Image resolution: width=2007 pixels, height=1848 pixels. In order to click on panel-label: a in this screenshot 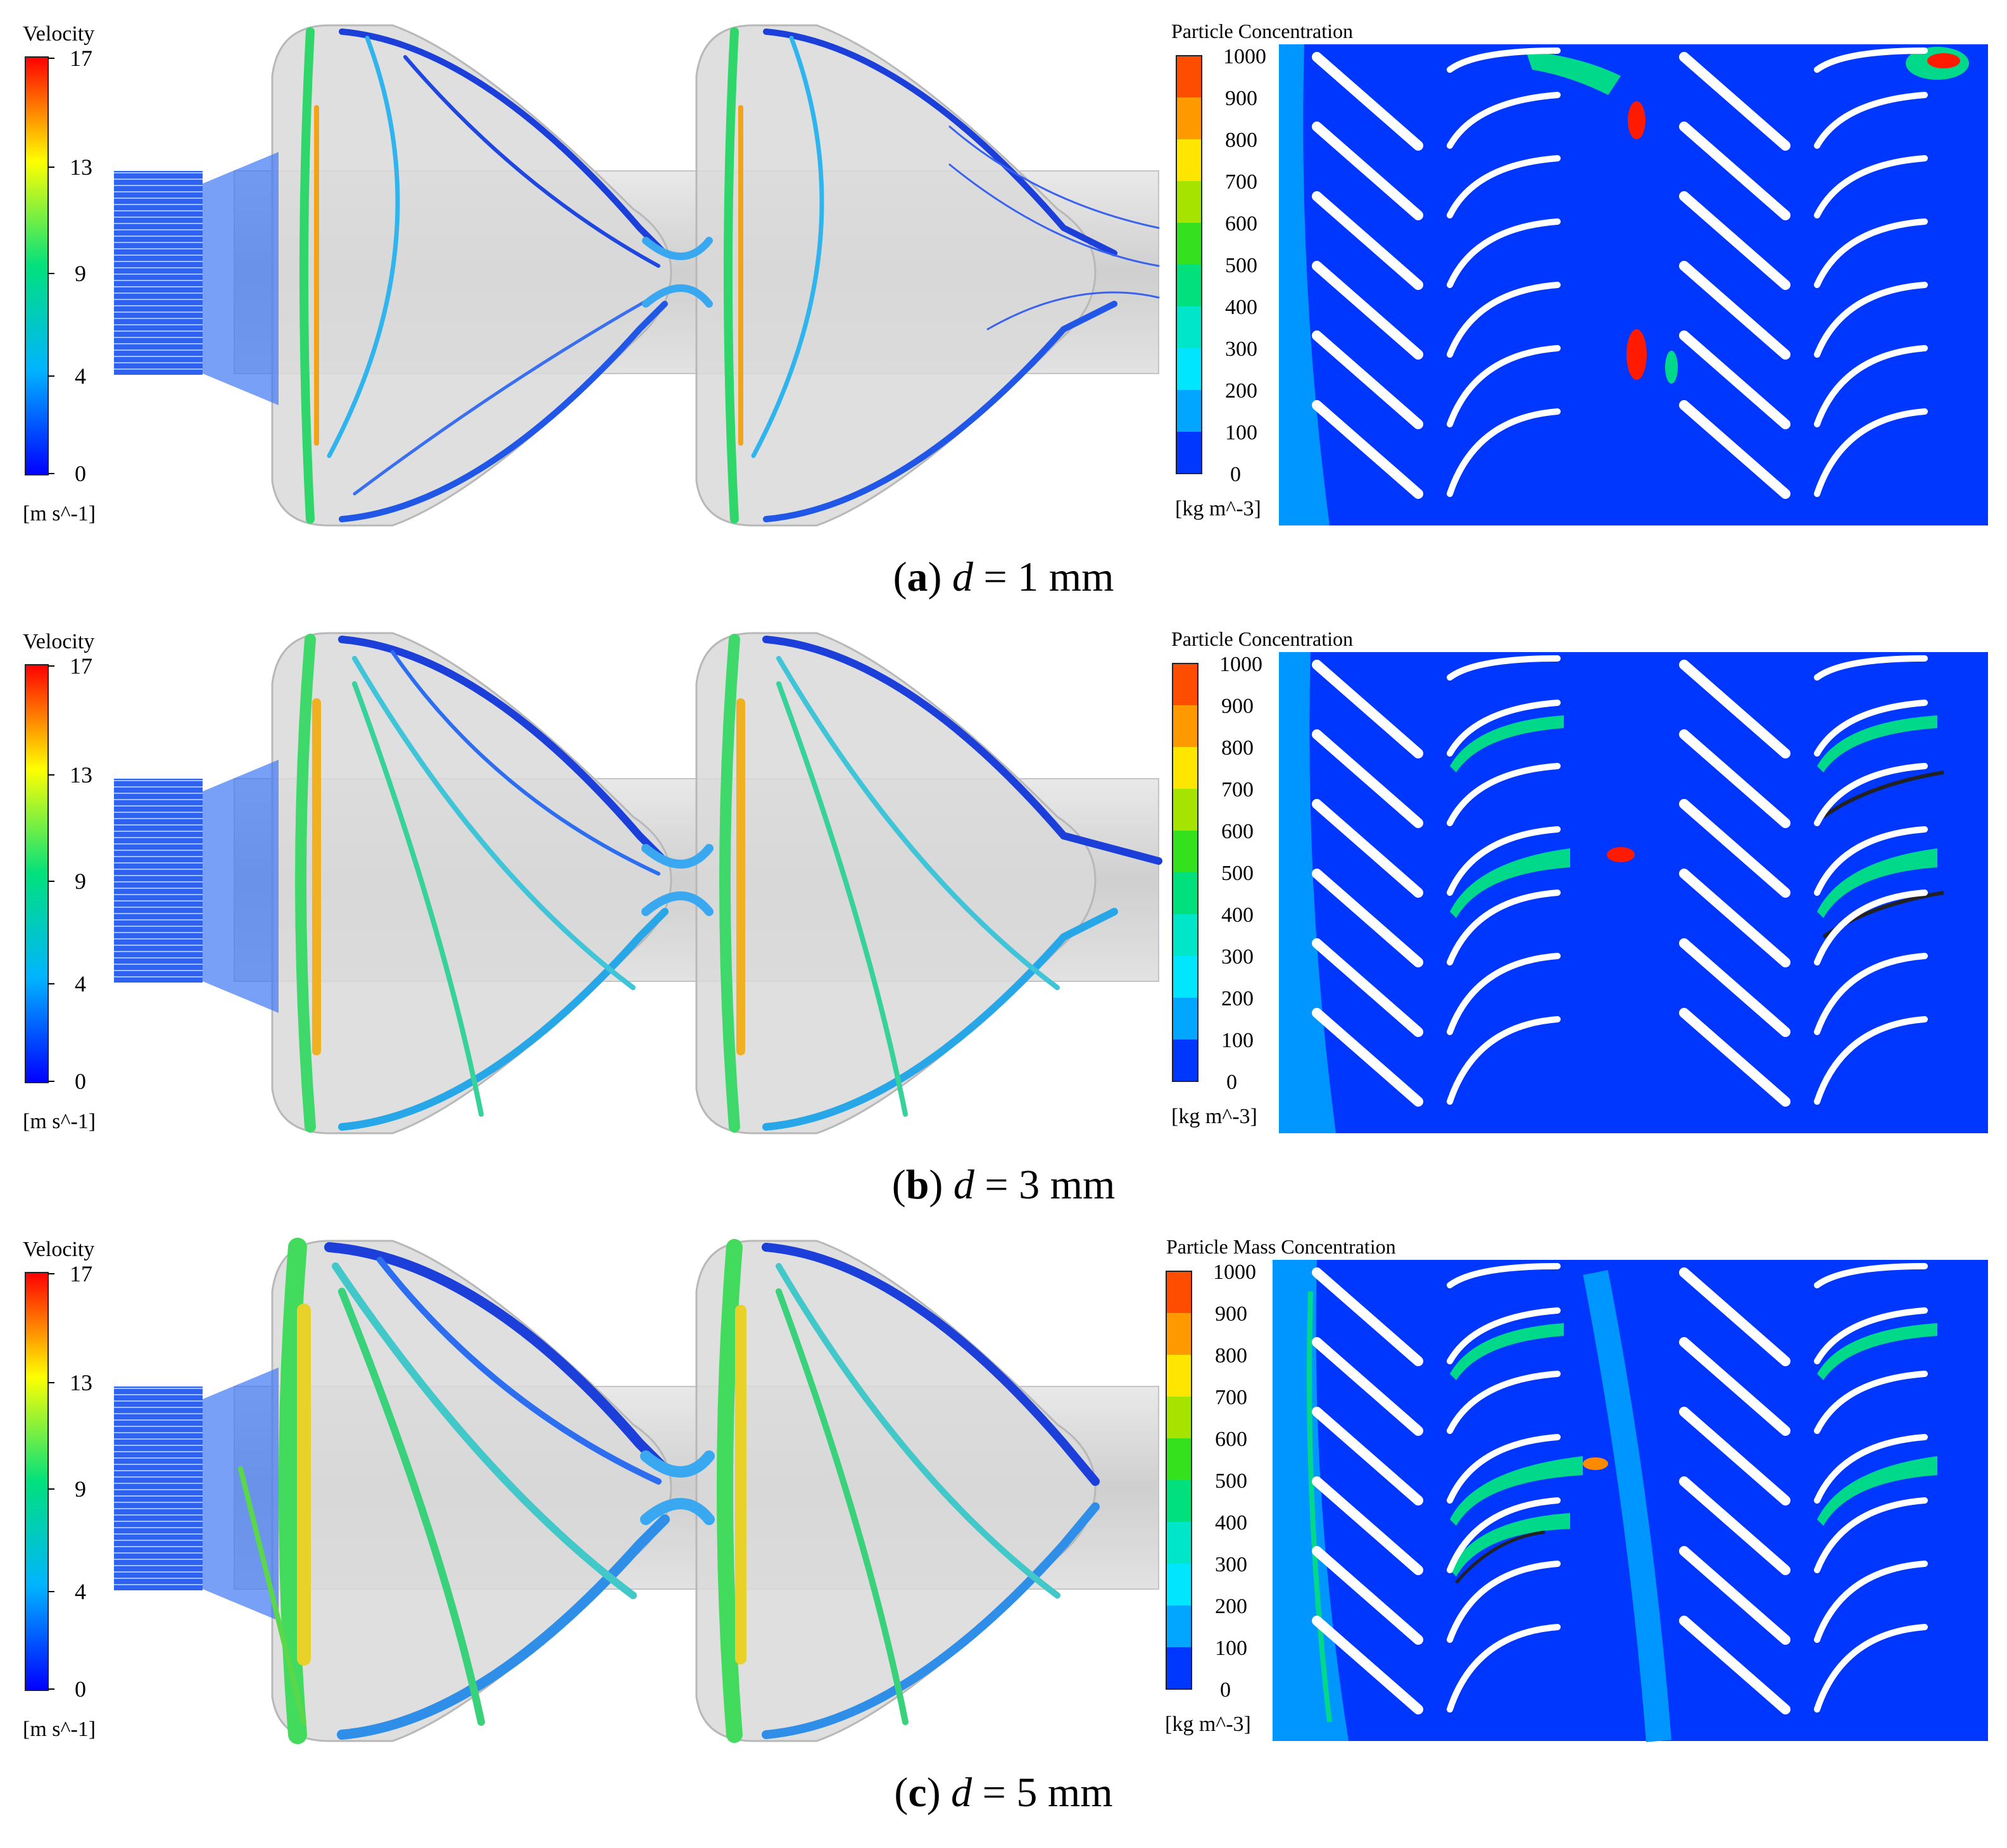, I will do `click(917, 577)`.